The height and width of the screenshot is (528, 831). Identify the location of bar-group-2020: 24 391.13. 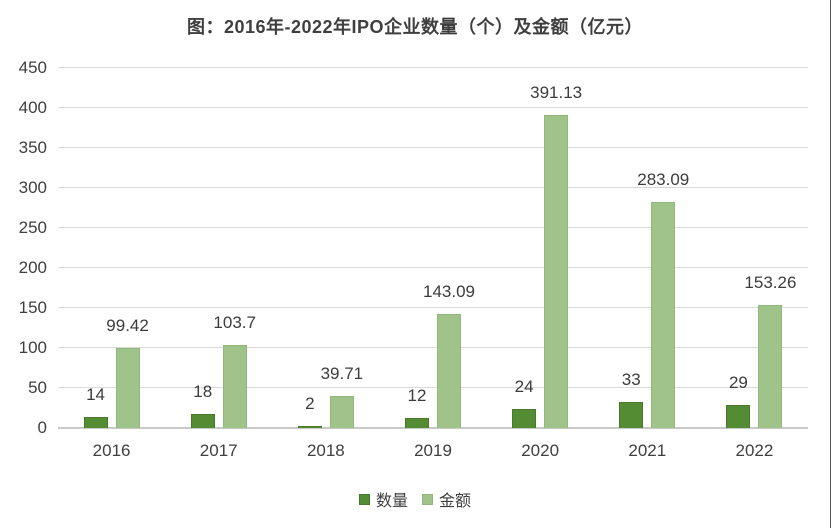
(540, 248).